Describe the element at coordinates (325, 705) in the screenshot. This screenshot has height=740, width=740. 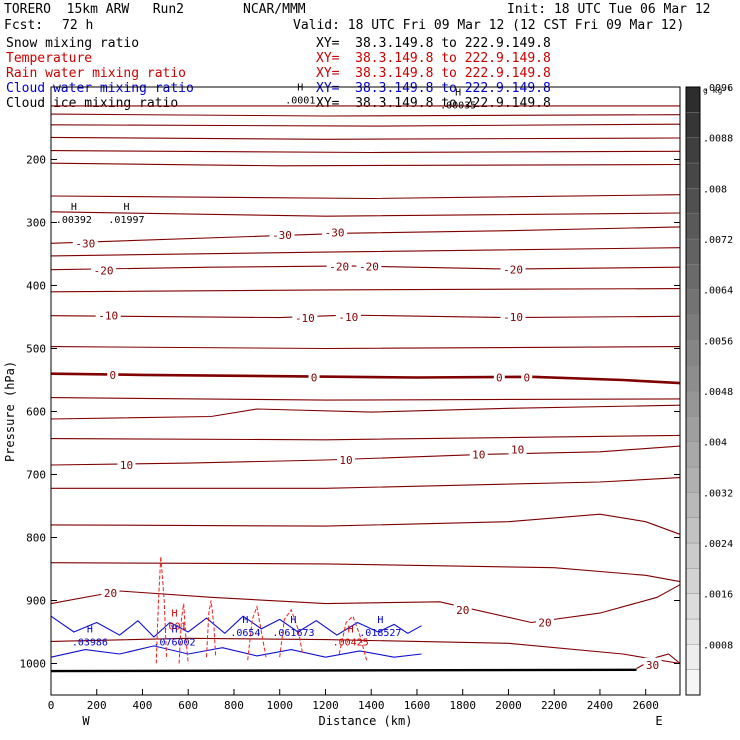
I see `x-tick-label: 1200` at that location.